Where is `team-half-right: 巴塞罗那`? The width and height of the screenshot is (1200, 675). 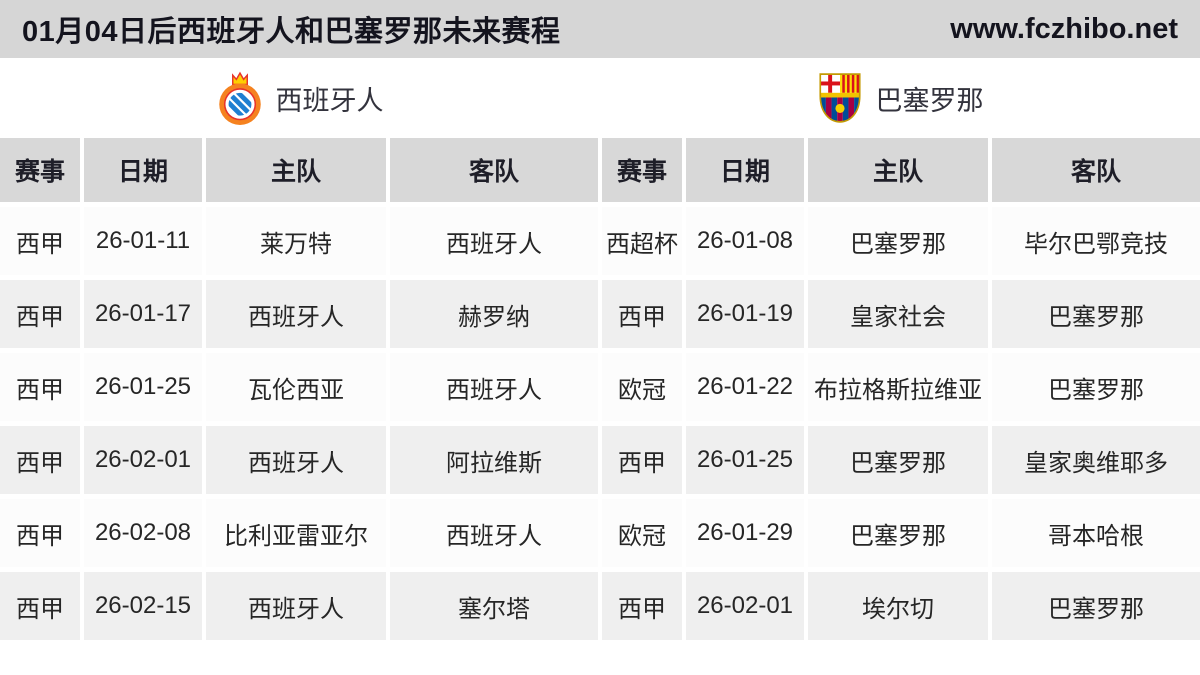
team-half-right: 巴塞罗那 is located at coordinates (900, 98).